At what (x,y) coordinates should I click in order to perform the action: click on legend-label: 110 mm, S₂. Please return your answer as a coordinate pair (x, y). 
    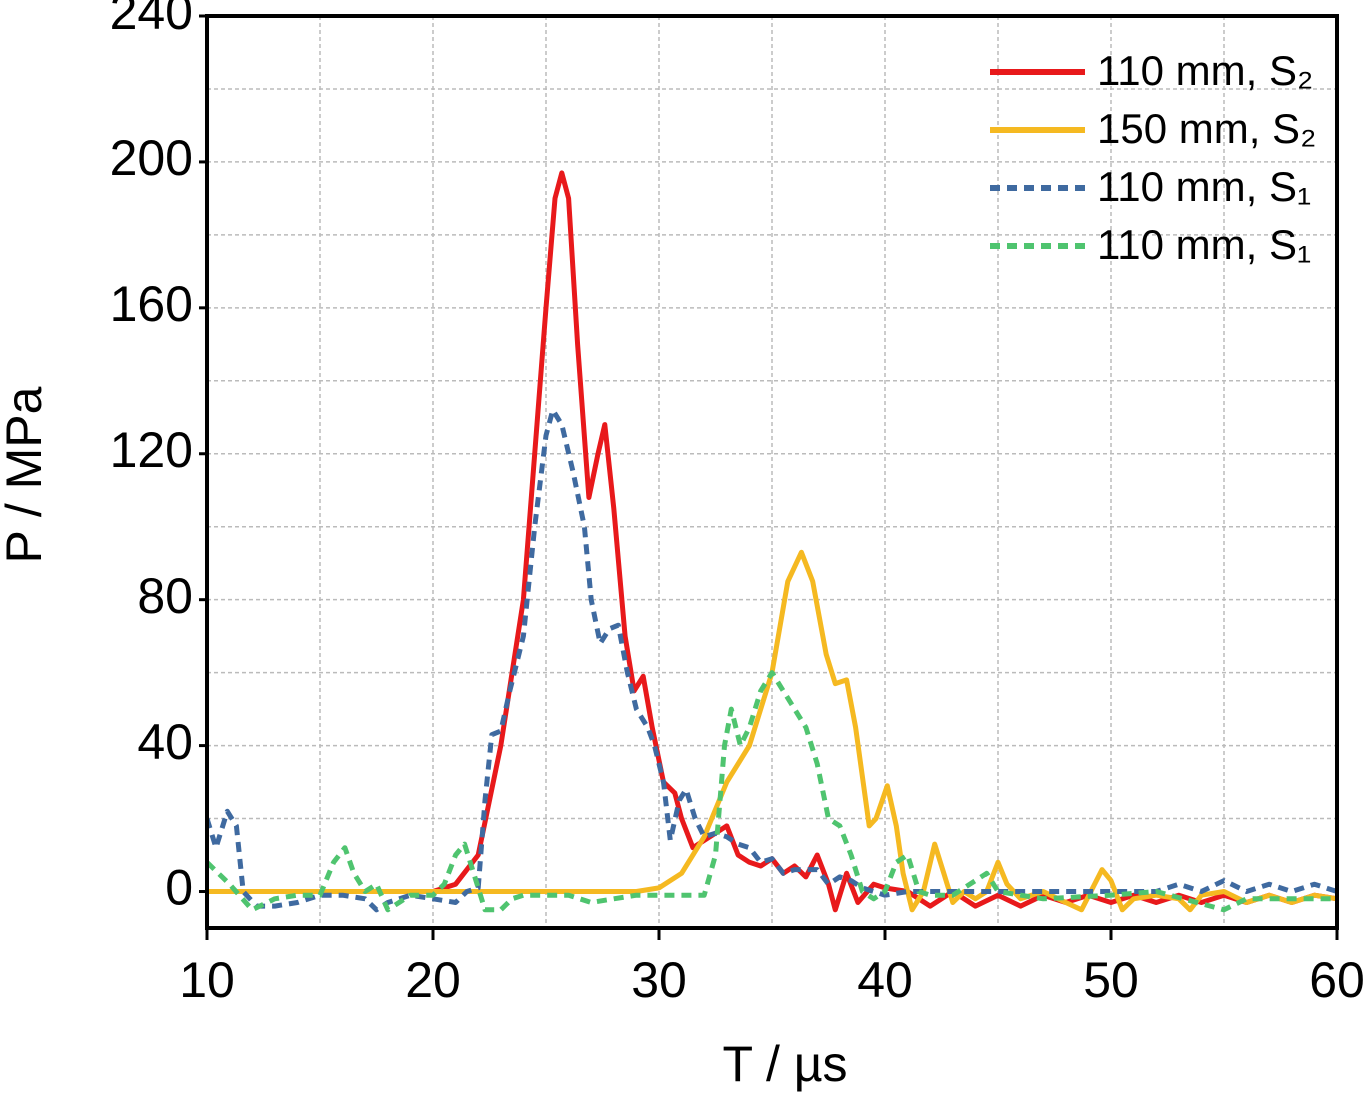
    Looking at the image, I should click on (1205, 70).